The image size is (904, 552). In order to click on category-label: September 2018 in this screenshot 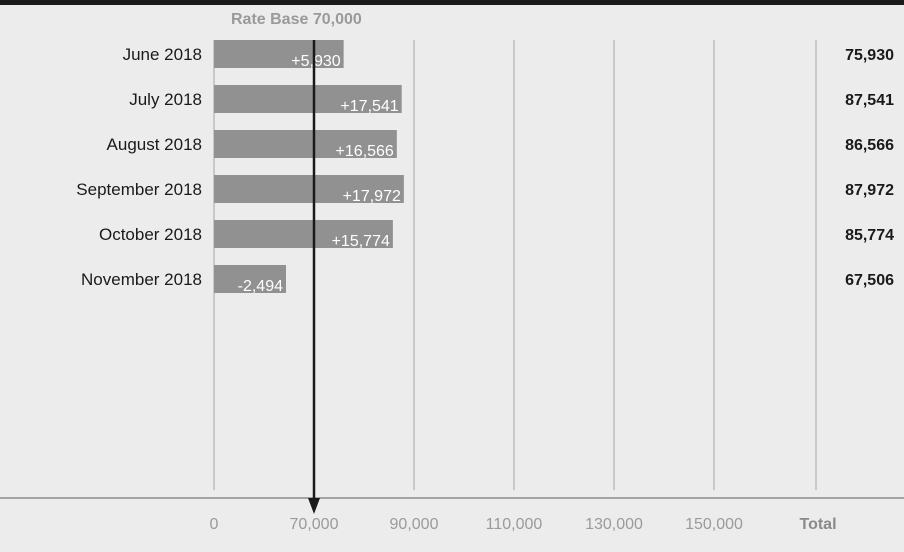, I will do `click(139, 189)`.